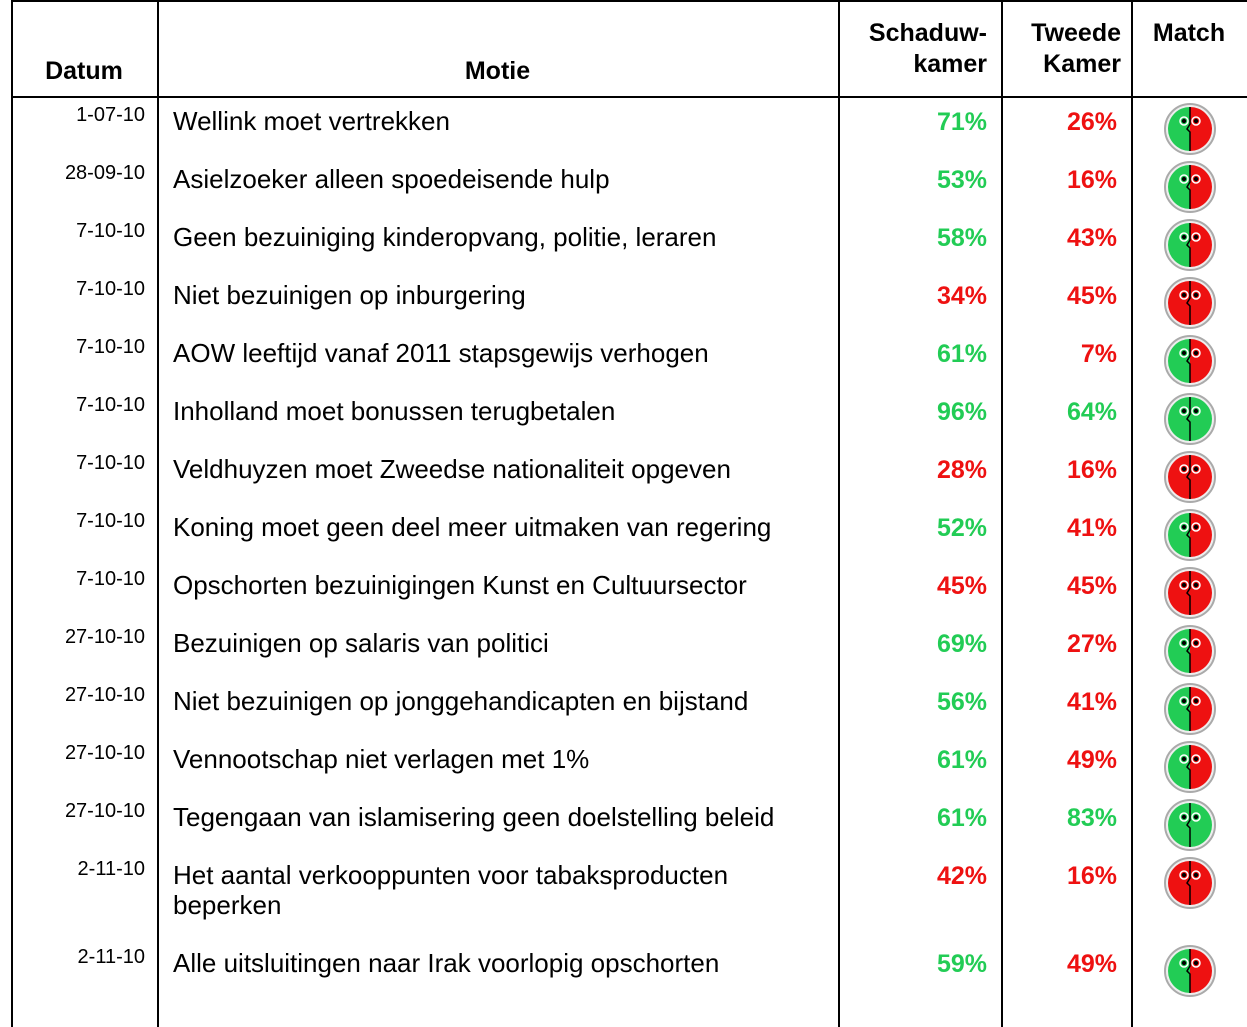 This screenshot has width=1247, height=1027. What do you see at coordinates (1066, 49) in the screenshot?
I see `header-chamber: Tweede Kamer` at bounding box center [1066, 49].